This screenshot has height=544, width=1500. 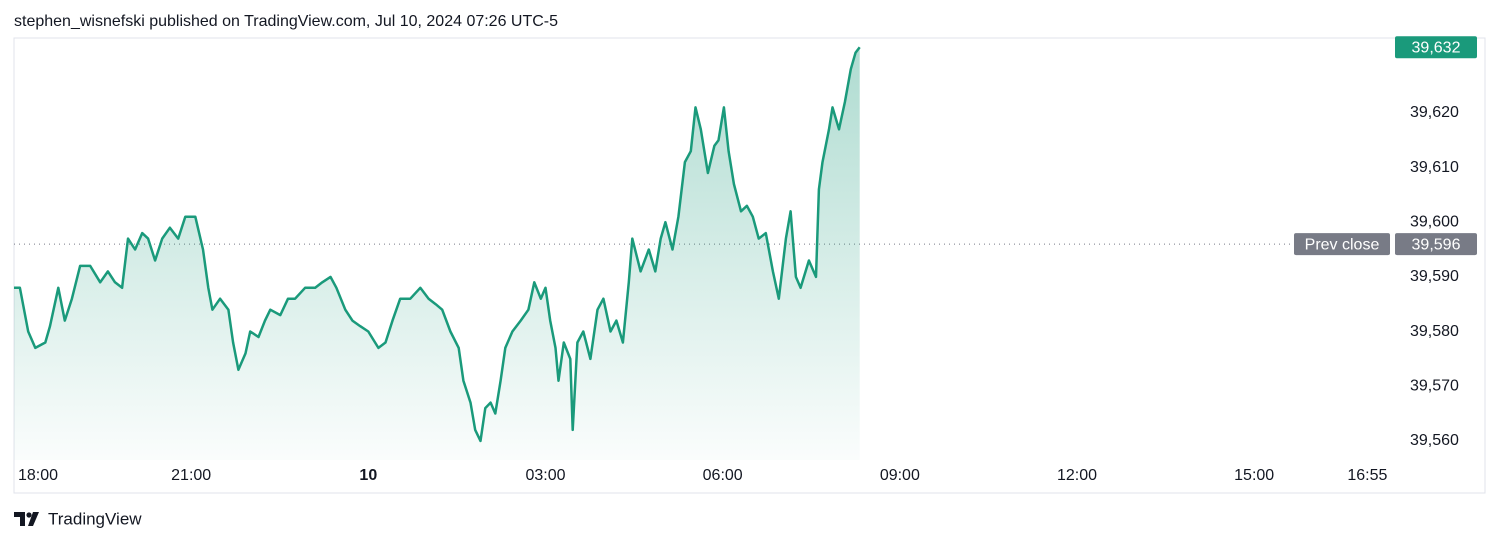 What do you see at coordinates (900, 475) in the screenshot?
I see `x-tick-label: 09:00` at bounding box center [900, 475].